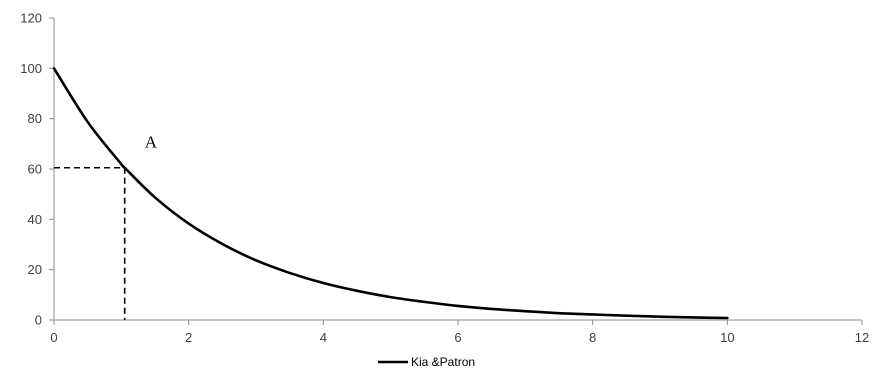 This screenshot has width=872, height=373. What do you see at coordinates (35, 219) in the screenshot?
I see `y-tick-label: 40` at bounding box center [35, 219].